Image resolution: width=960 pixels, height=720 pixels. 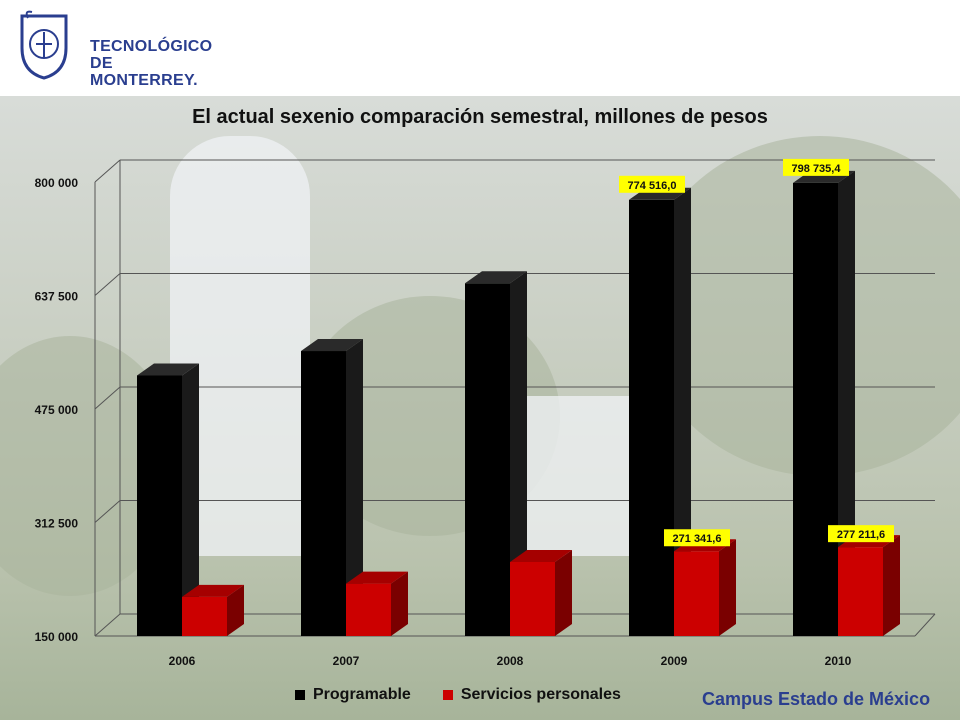 I want to click on bar-programable-2010-front, so click(x=815, y=409).